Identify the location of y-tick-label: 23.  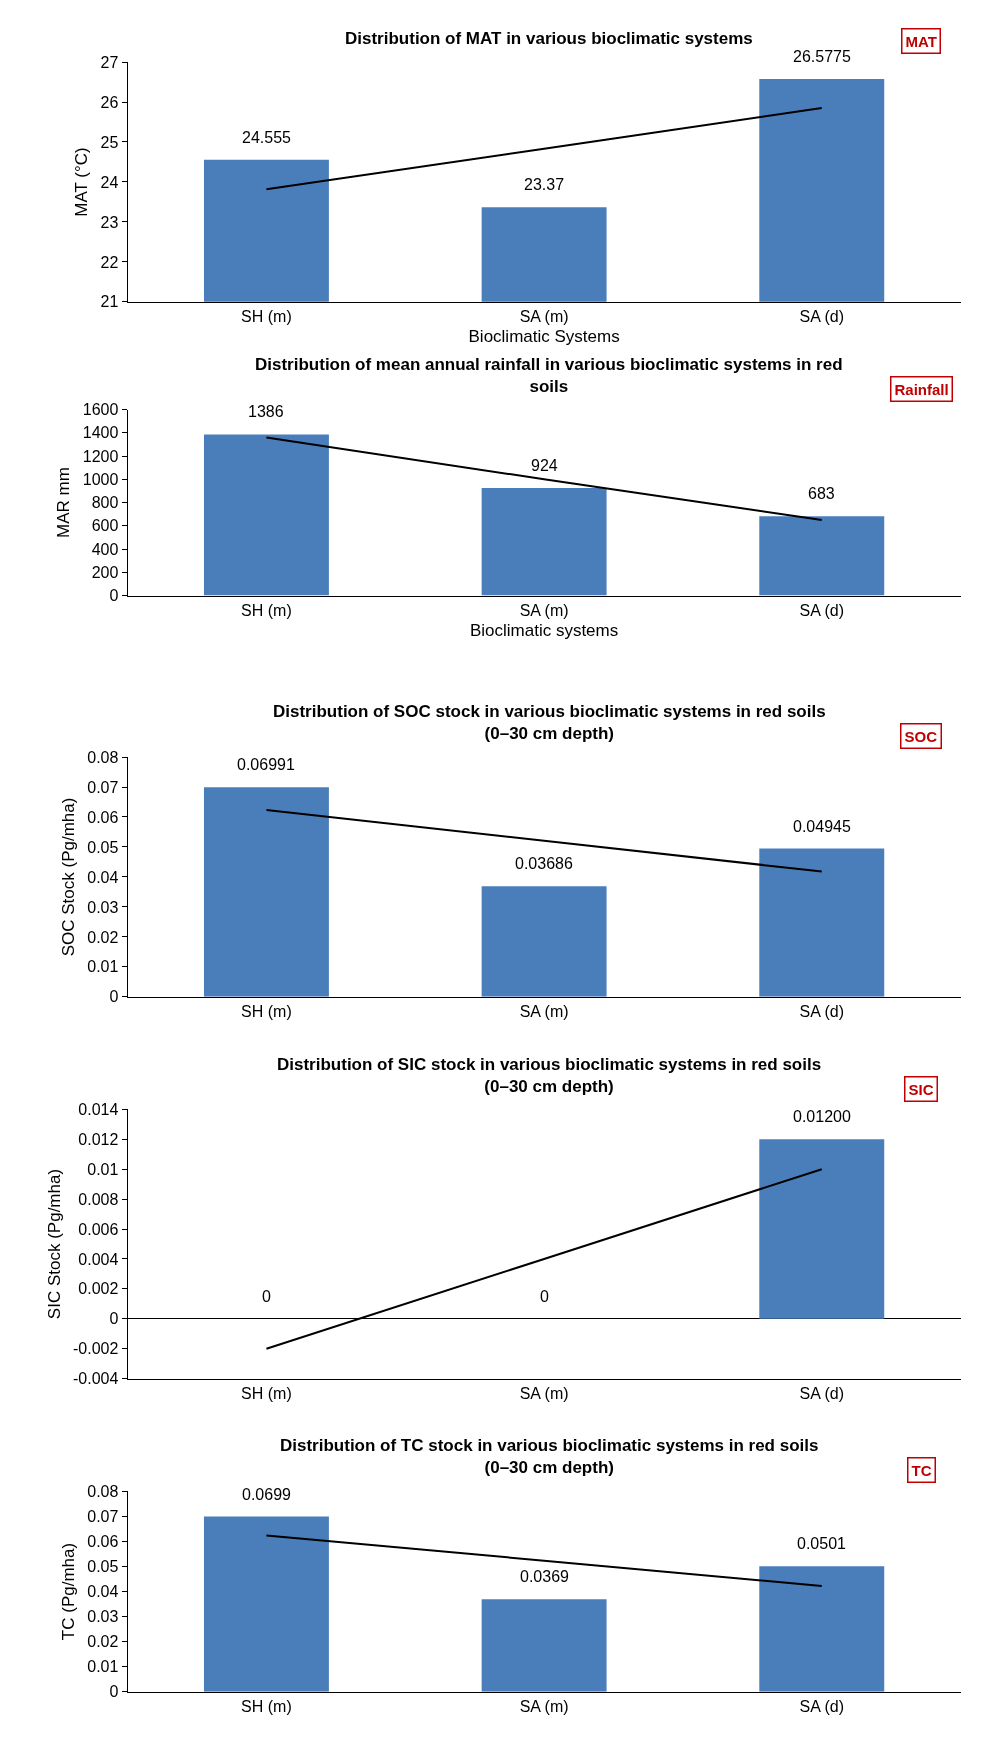
(109, 222).